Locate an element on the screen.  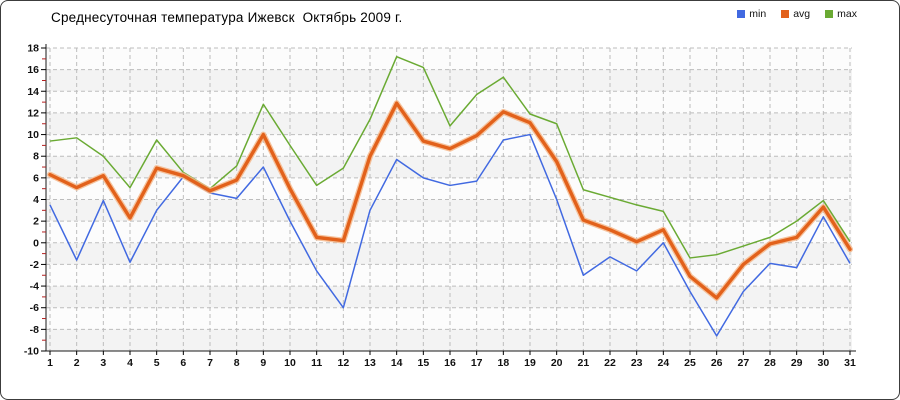
x-tick-label: 22 is located at coordinates (610, 363).